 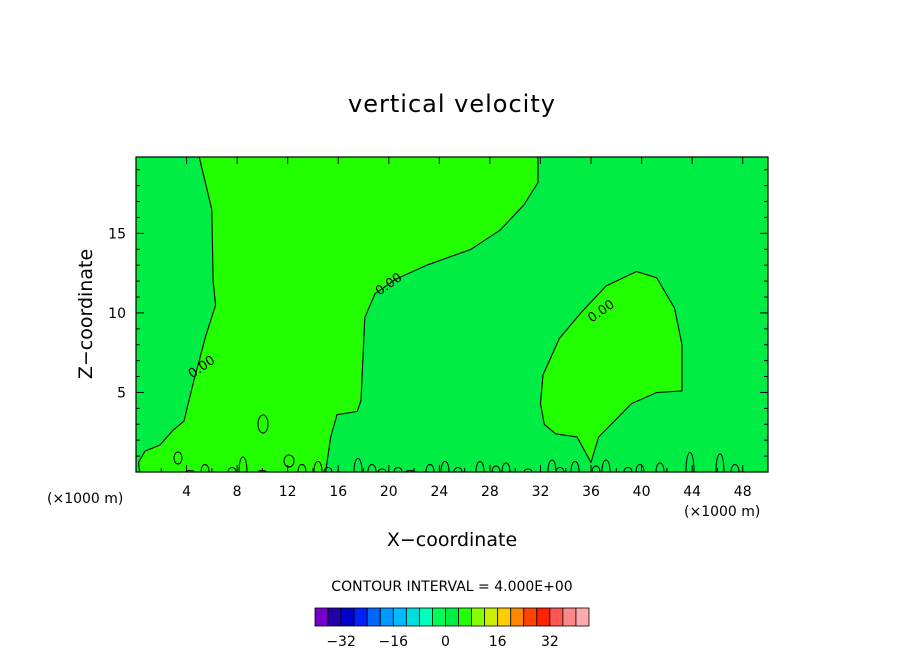 What do you see at coordinates (490, 492) in the screenshot?
I see `x-tick-label-28: 28` at bounding box center [490, 492].